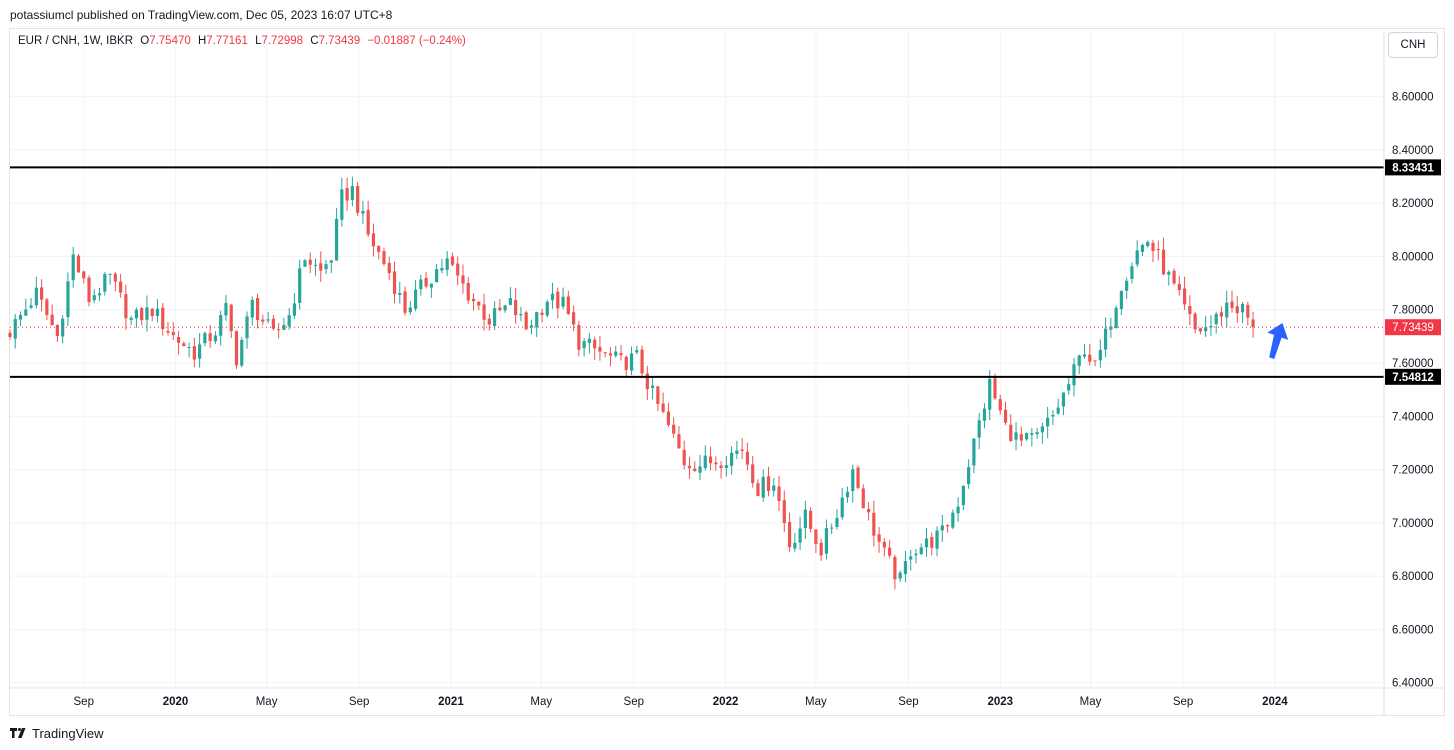  Describe the element at coordinates (1413, 167) in the screenshot. I see `level-tag-bg` at that location.